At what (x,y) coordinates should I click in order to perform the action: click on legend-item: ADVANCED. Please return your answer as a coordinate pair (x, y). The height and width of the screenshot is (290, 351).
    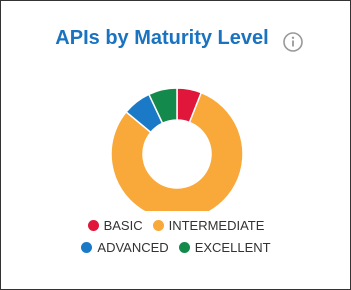
    Looking at the image, I should click on (125, 247).